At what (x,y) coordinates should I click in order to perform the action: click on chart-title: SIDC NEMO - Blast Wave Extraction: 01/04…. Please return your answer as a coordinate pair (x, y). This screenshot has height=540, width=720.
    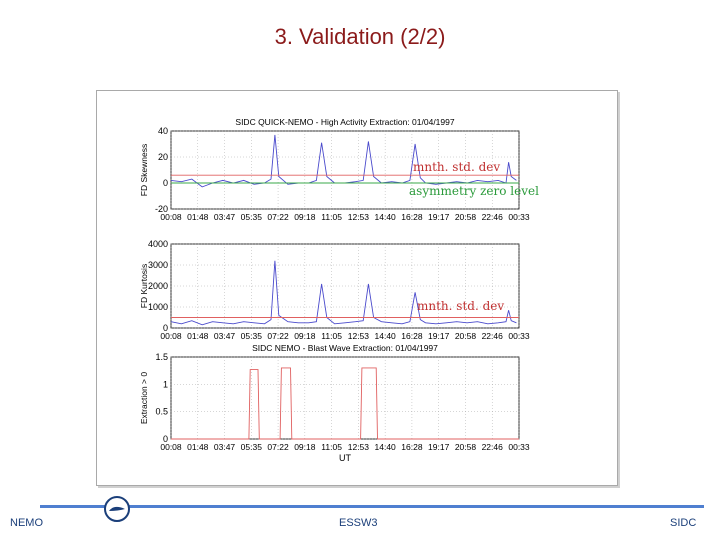
    Looking at the image, I should click on (345, 348).